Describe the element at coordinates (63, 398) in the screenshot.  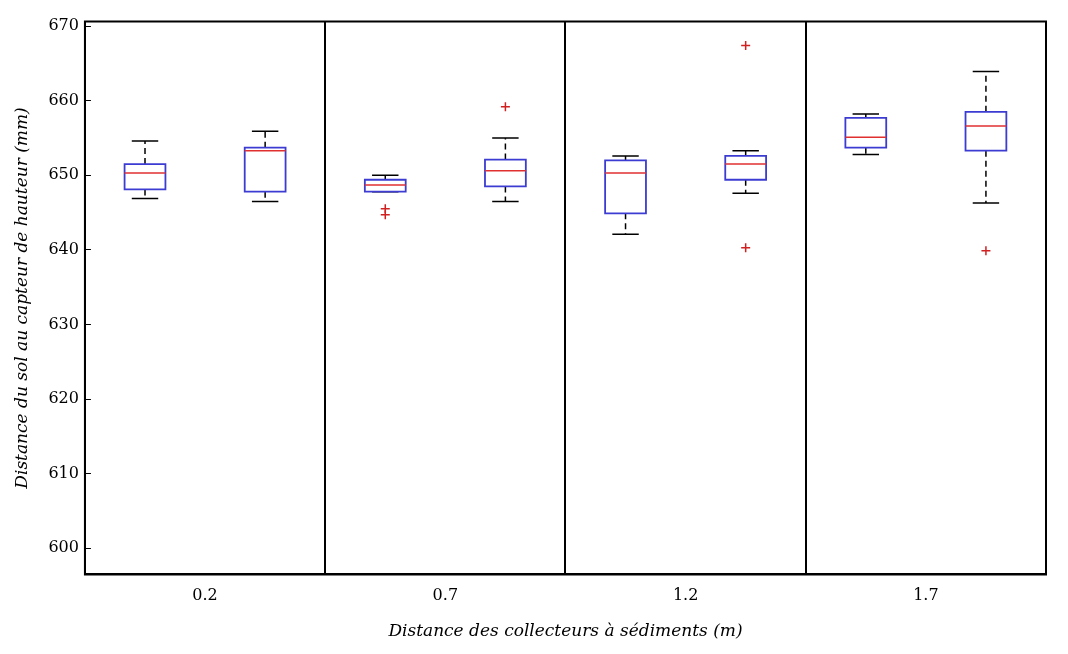
I see `y-tick-label: 620` at that location.